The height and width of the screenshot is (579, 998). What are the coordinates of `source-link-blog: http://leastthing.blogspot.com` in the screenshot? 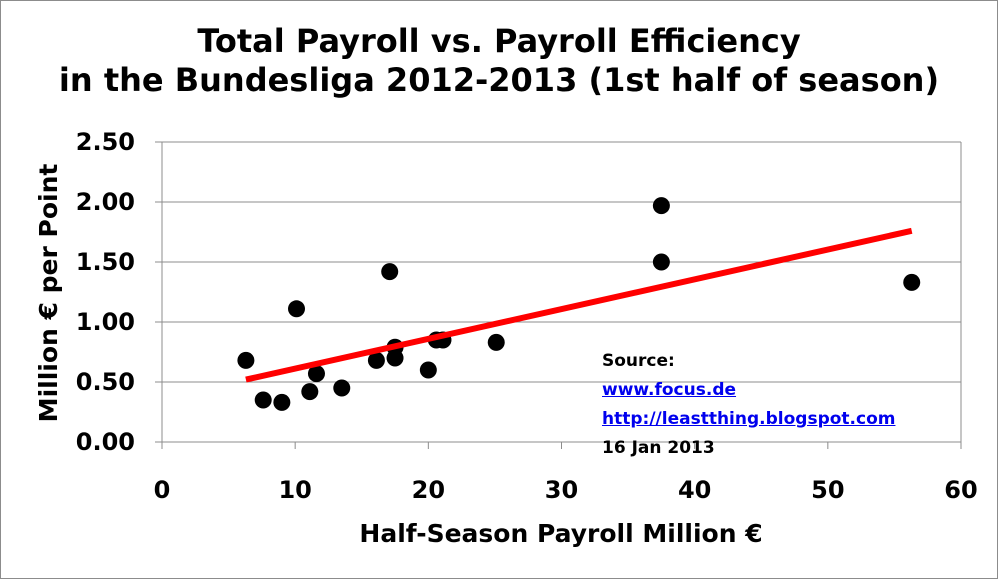 It's located at (749, 419).